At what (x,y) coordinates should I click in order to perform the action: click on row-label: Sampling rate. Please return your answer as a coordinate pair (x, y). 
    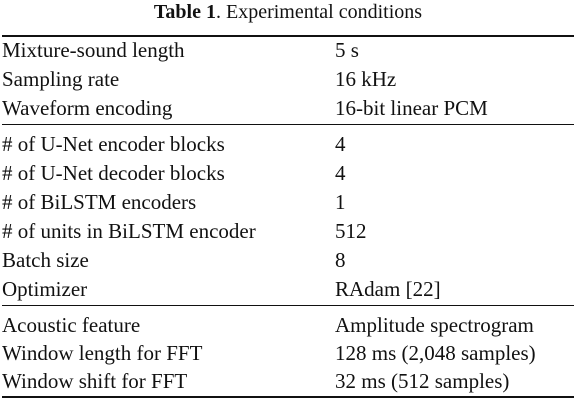
    Looking at the image, I should click on (61, 79).